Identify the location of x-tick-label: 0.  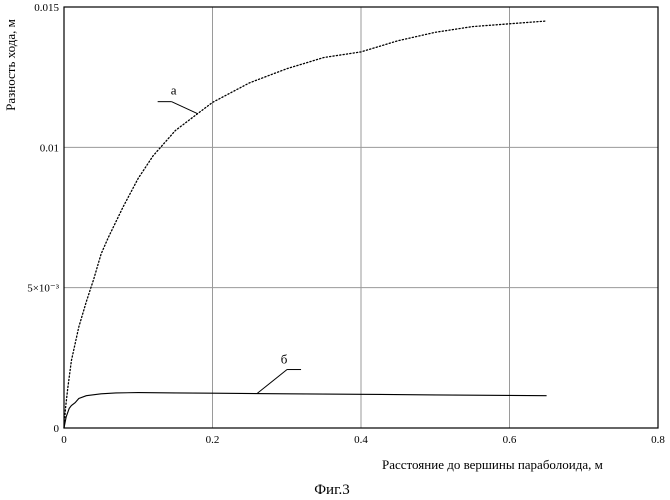
(64, 440).